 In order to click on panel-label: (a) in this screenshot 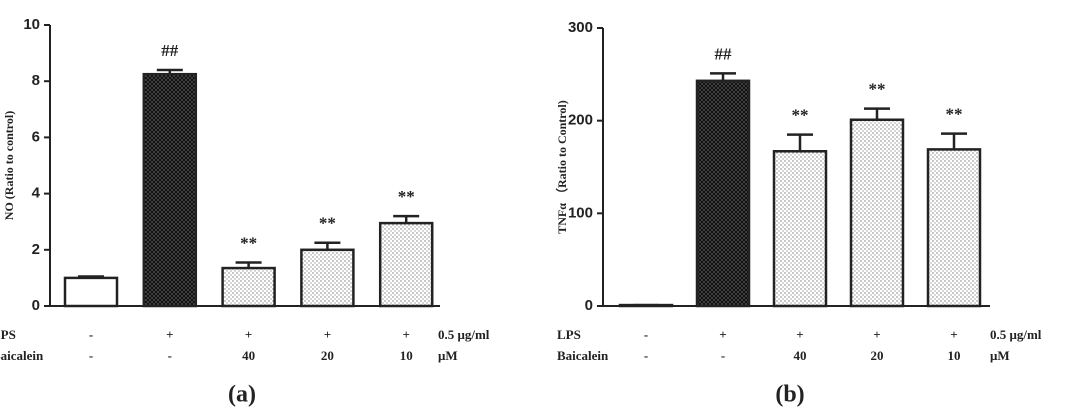, I will do `click(242, 395)`.